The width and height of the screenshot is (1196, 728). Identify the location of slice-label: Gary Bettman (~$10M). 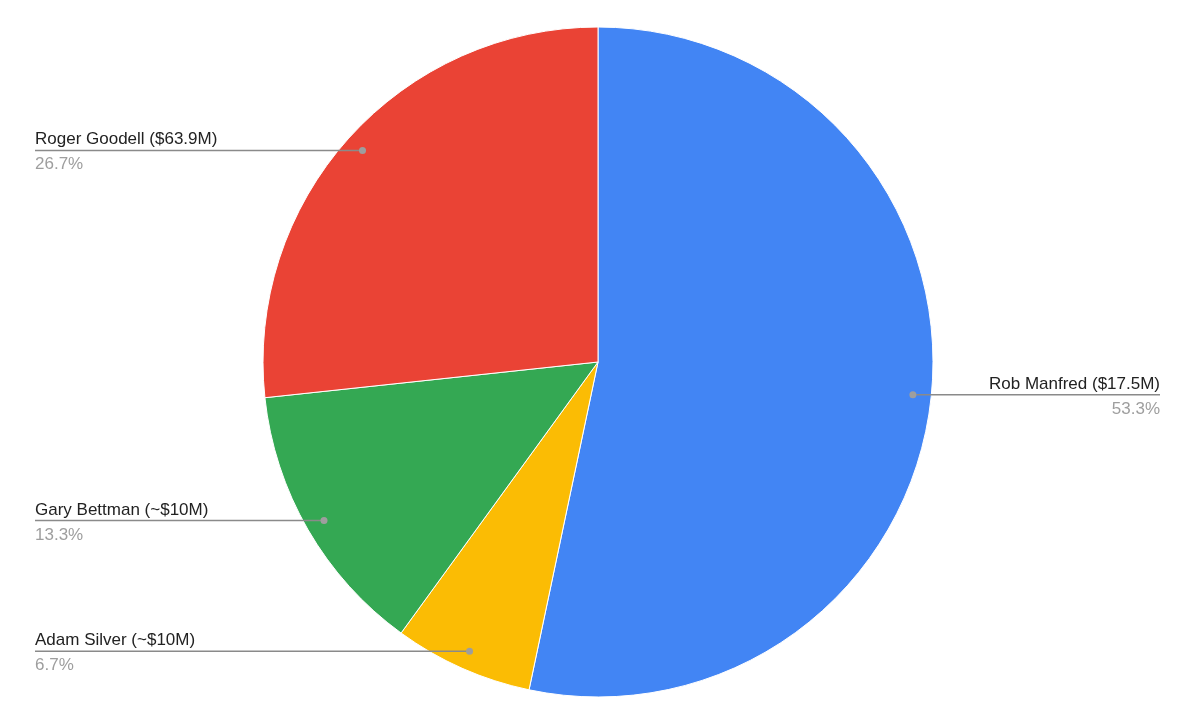
(122, 509).